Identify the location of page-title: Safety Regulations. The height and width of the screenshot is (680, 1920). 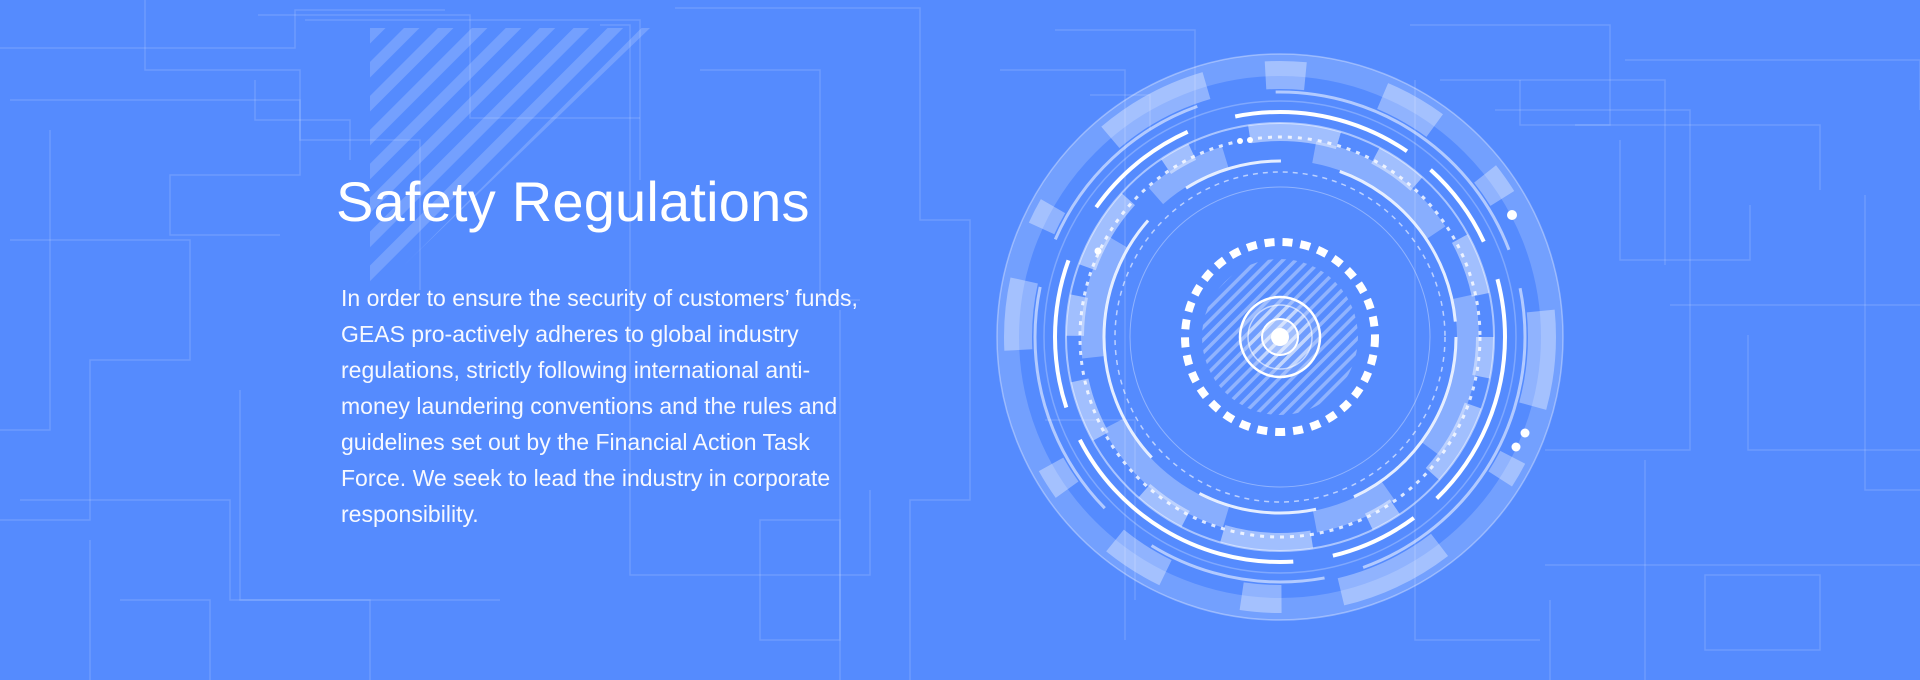
(573, 201).